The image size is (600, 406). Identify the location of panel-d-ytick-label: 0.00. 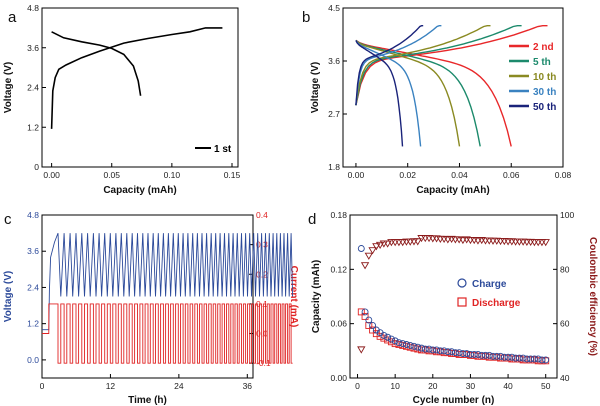
(338, 378).